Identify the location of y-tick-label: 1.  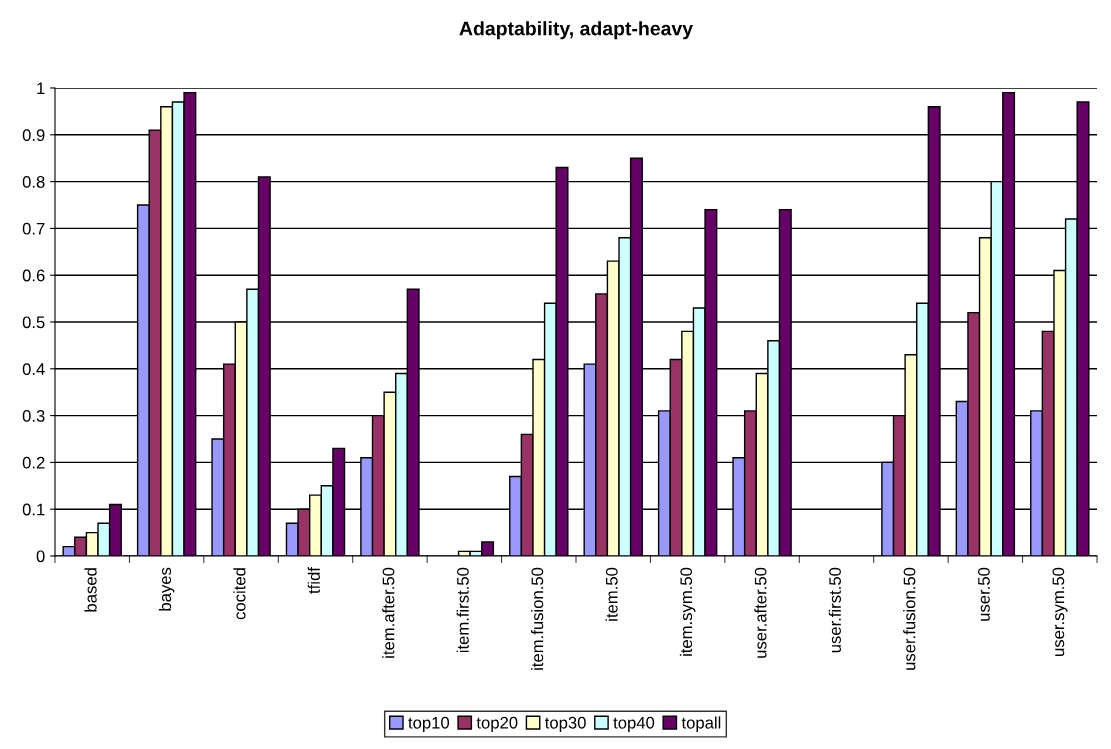
(41, 88).